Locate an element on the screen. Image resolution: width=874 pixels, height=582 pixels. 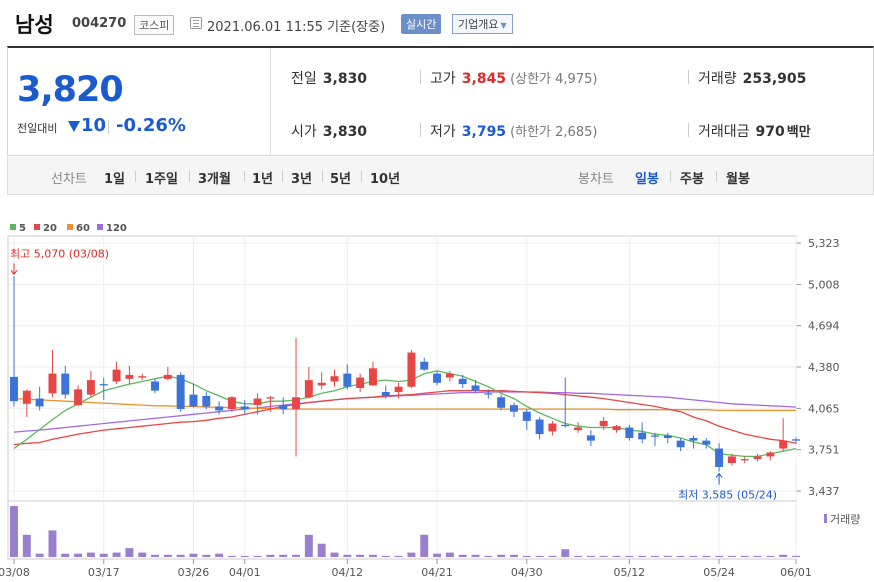
y-tick-label: 5,323 is located at coordinates (824, 243).